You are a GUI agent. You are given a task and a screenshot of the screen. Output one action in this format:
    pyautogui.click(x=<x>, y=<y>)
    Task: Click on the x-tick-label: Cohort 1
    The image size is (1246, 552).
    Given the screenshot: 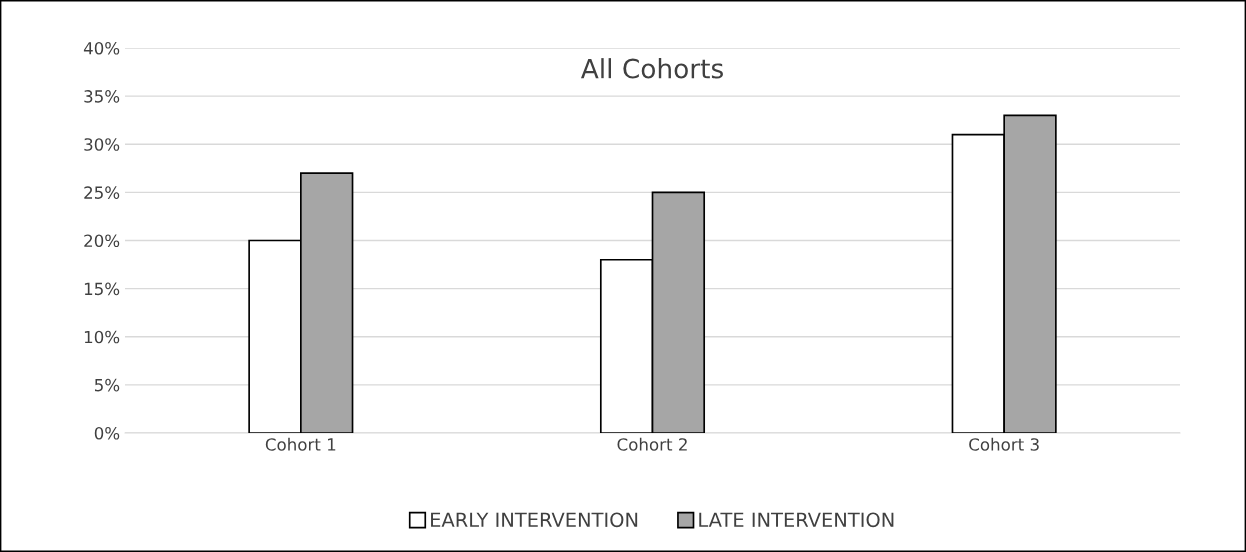 What is the action you would take?
    pyautogui.click(x=300, y=444)
    